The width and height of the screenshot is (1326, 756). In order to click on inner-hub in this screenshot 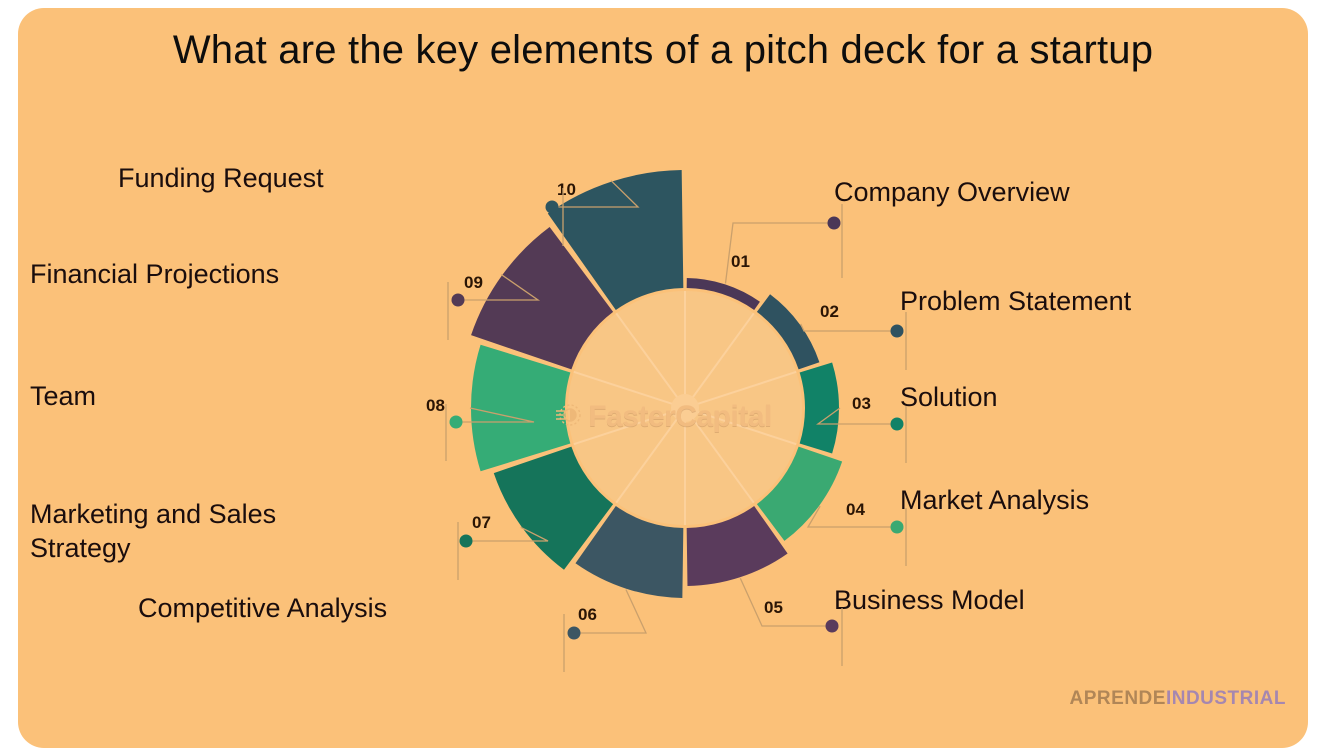, I will do `click(685, 408)`.